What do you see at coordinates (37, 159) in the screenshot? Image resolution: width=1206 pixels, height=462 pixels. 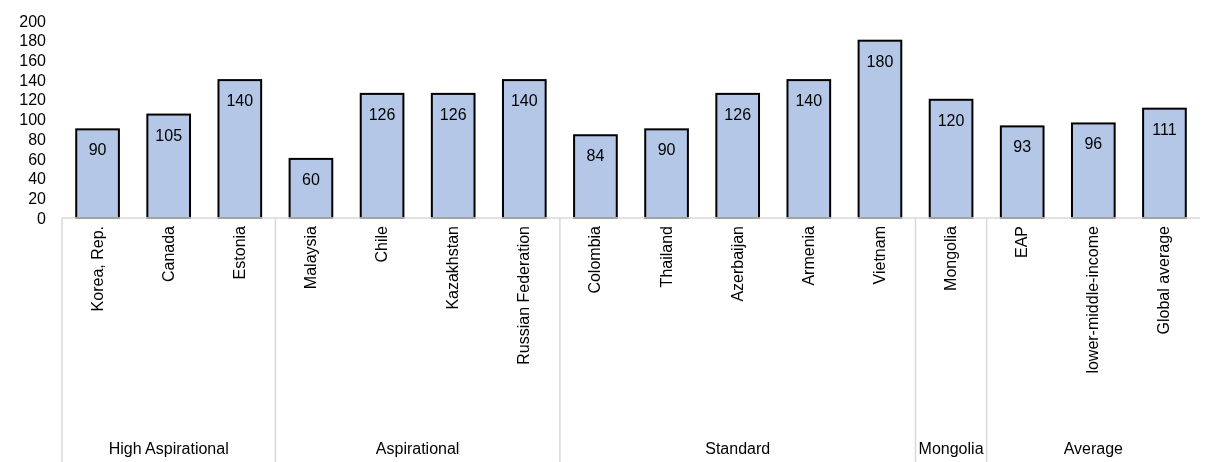 I see `y-tick-label: 60` at bounding box center [37, 159].